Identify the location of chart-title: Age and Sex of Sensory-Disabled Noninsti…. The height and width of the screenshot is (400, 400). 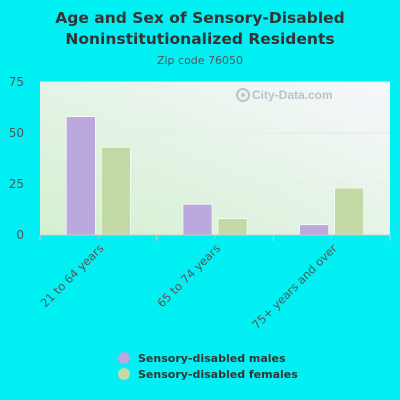
(200, 29).